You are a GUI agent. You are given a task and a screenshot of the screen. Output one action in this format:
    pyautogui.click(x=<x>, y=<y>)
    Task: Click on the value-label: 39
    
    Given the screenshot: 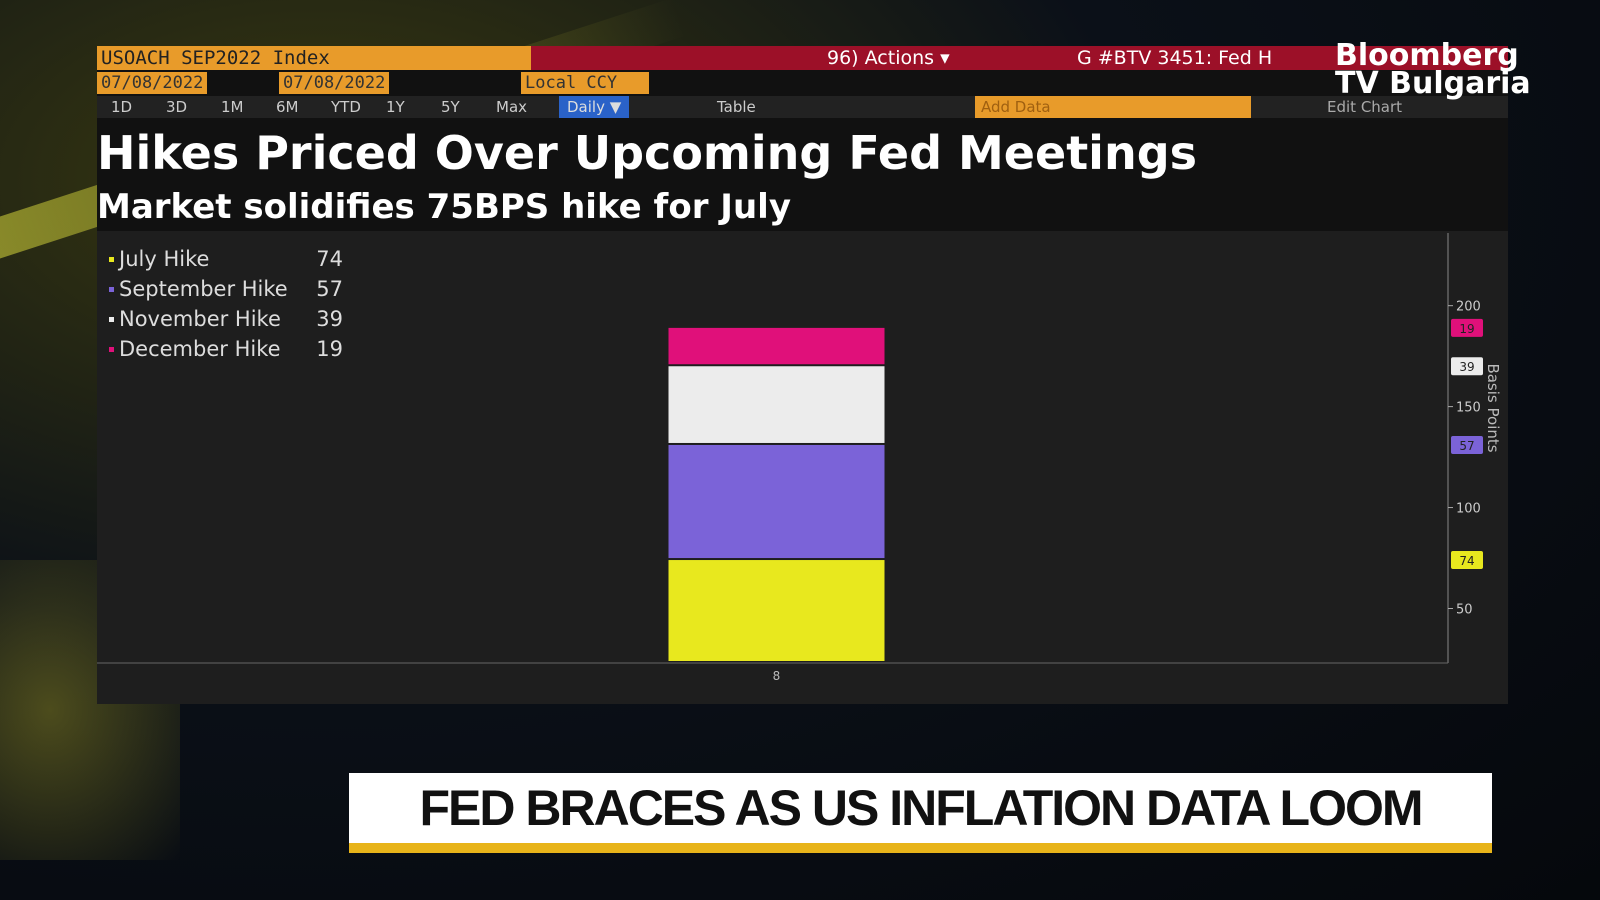 What is the action you would take?
    pyautogui.click(x=1466, y=367)
    